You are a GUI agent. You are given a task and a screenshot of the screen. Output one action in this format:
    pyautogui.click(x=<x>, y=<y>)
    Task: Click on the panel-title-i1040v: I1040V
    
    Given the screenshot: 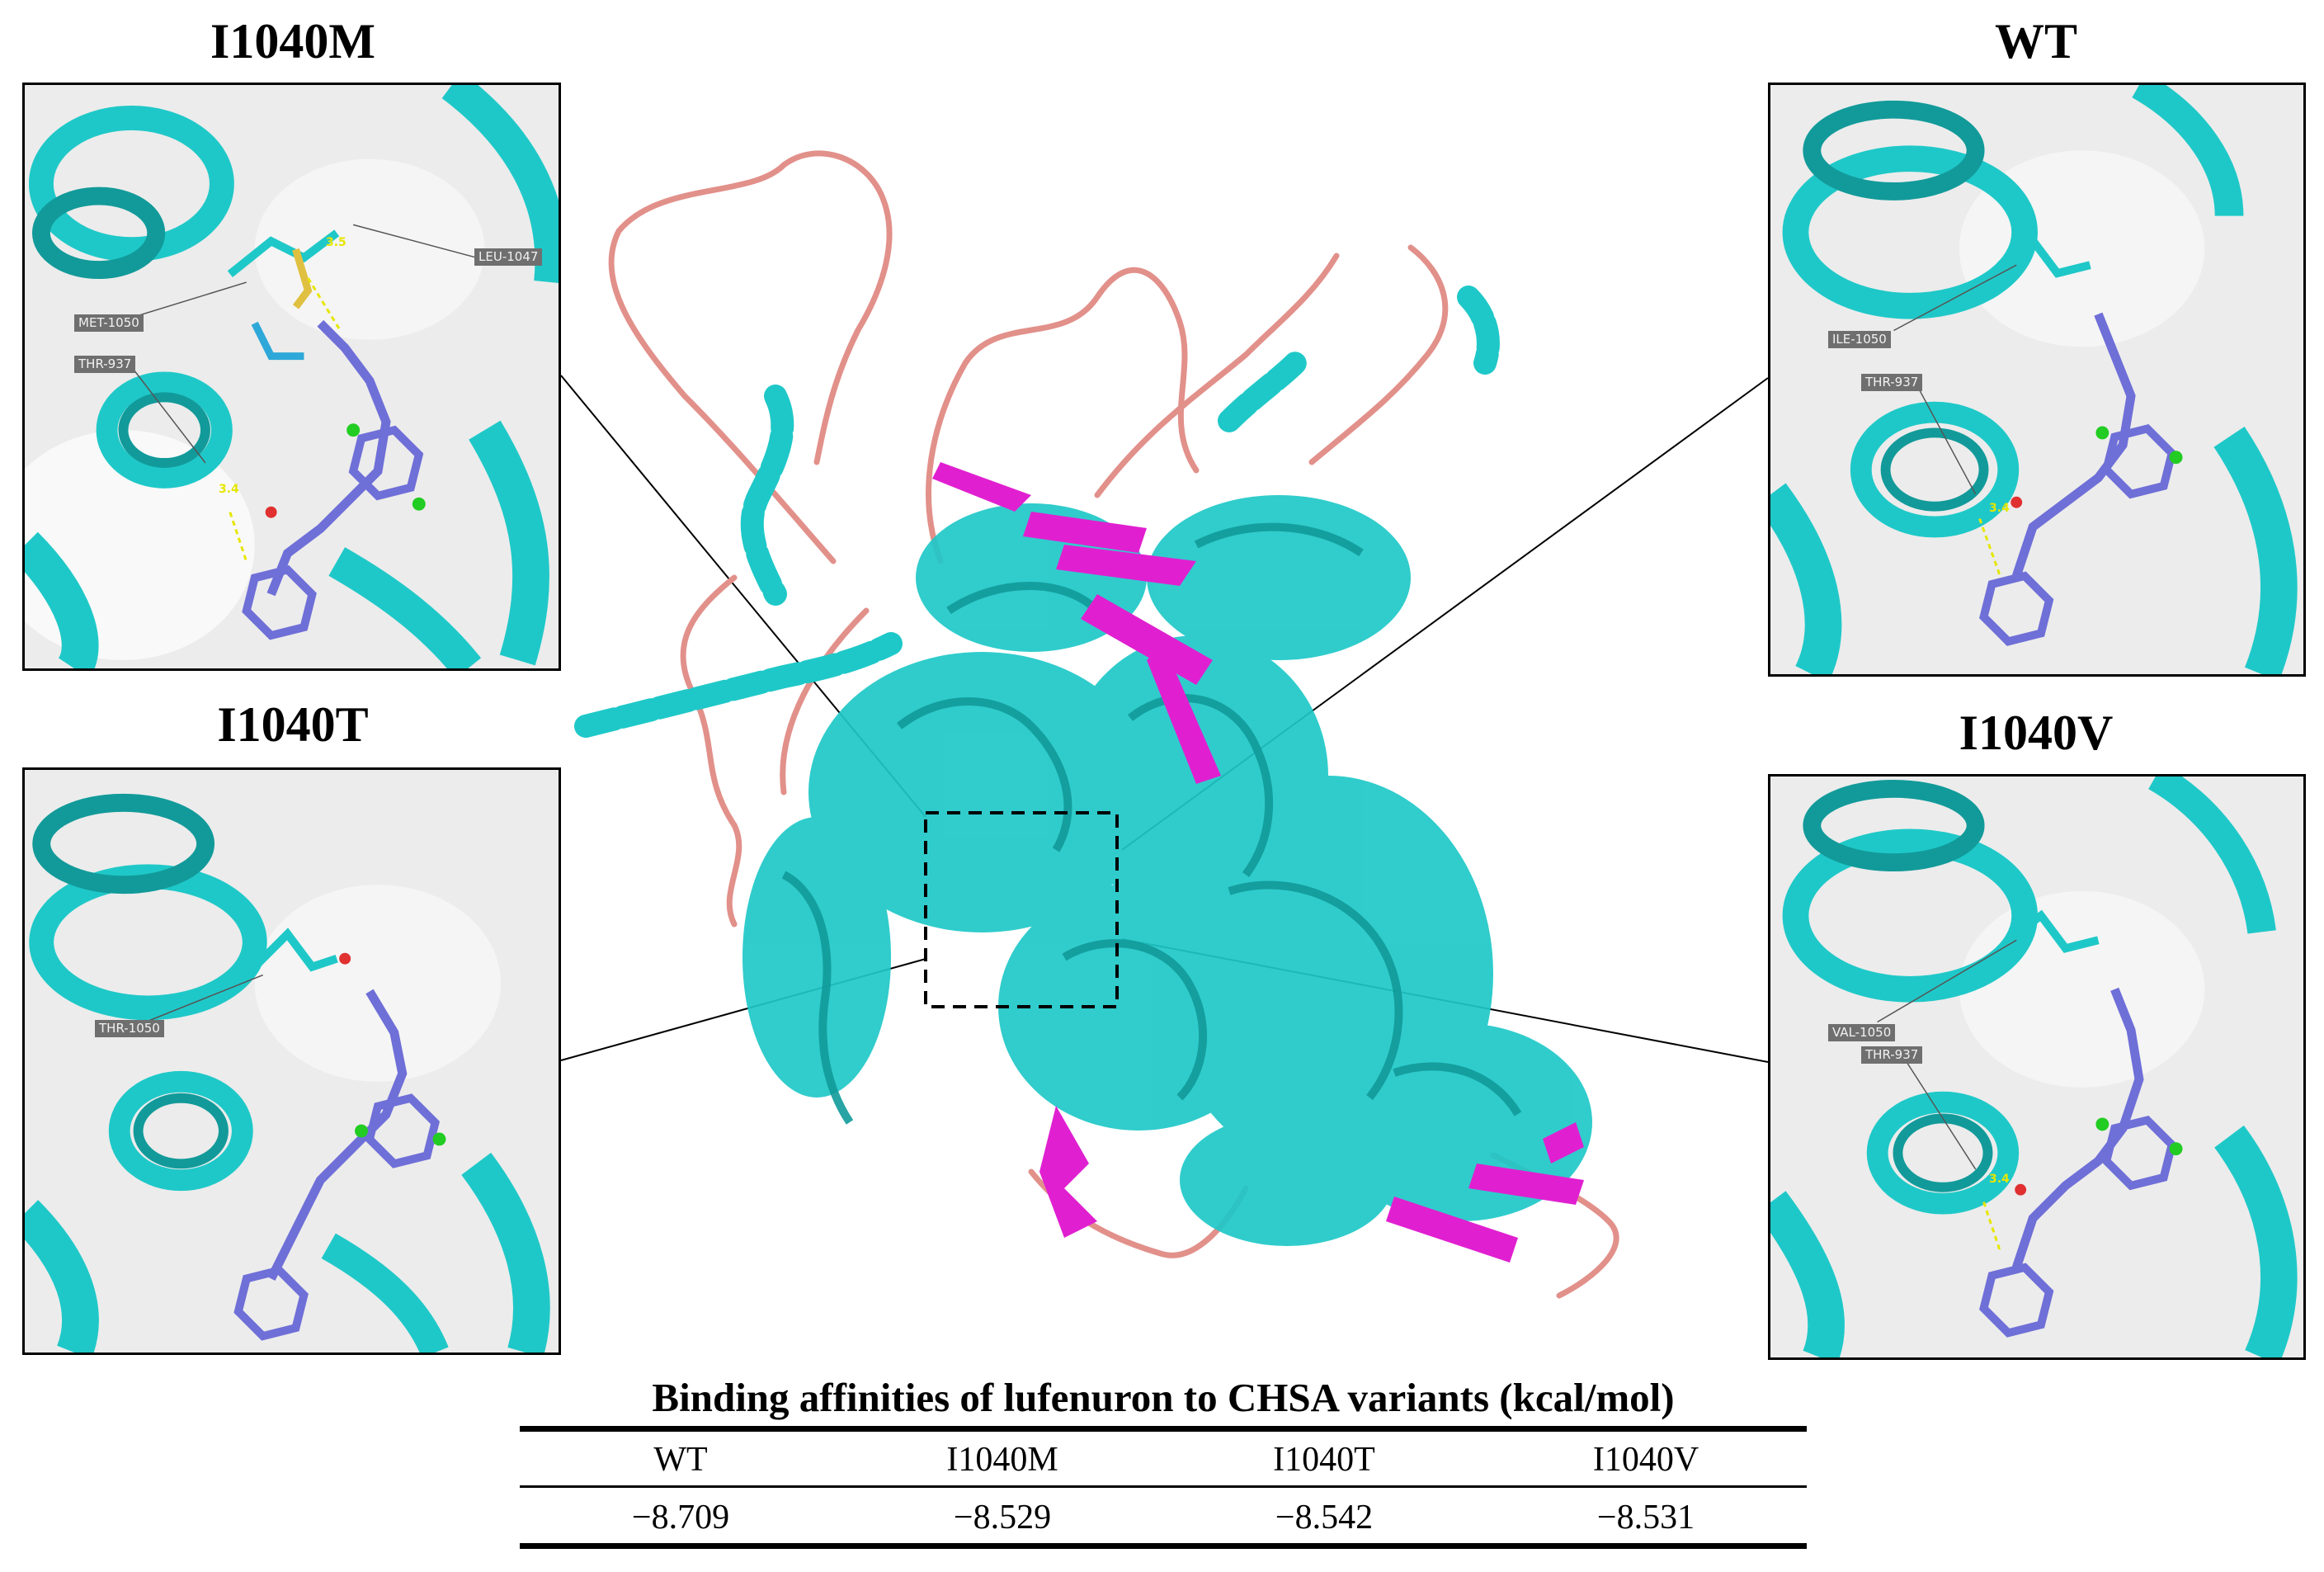 What is the action you would take?
    pyautogui.click(x=2036, y=733)
    